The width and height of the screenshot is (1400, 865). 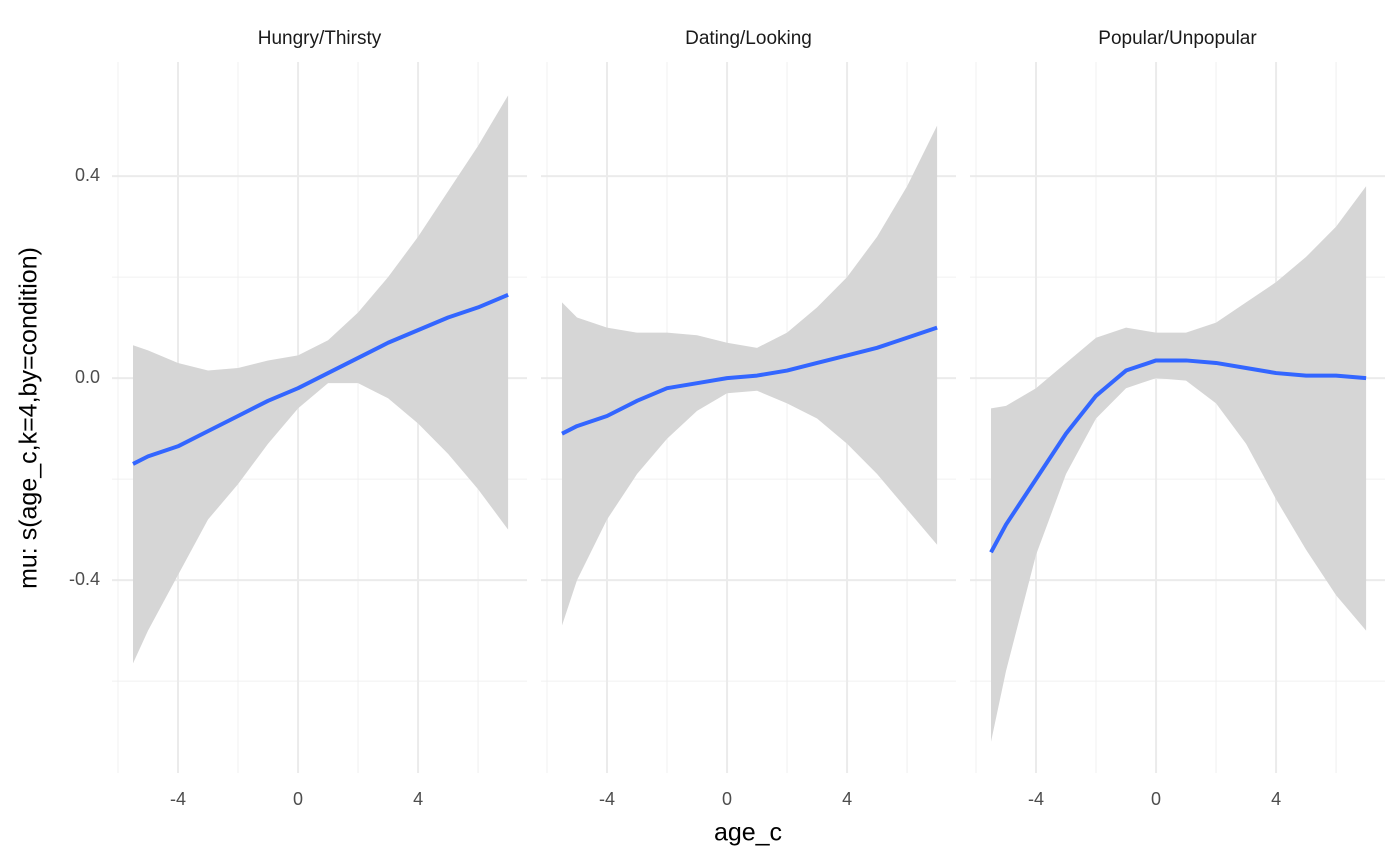 What do you see at coordinates (87, 377) in the screenshot?
I see `y-tick-label: 0.0` at bounding box center [87, 377].